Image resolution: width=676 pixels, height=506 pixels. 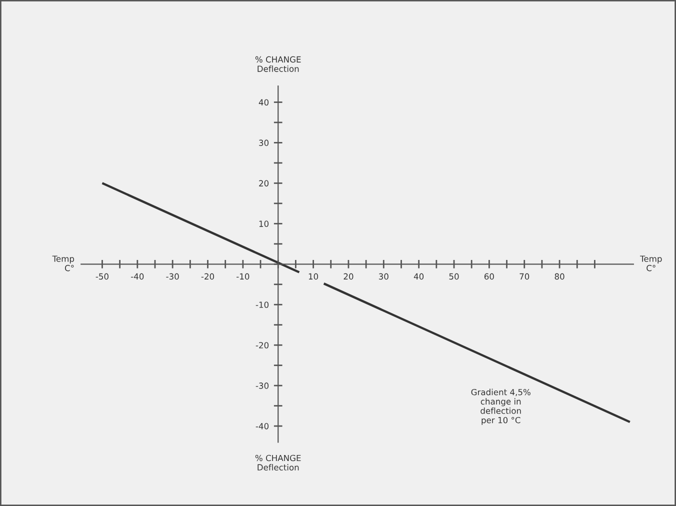 What do you see at coordinates (500, 406) in the screenshot?
I see `annotation: Gradient 4,5% change in deflection per 10 °C` at bounding box center [500, 406].